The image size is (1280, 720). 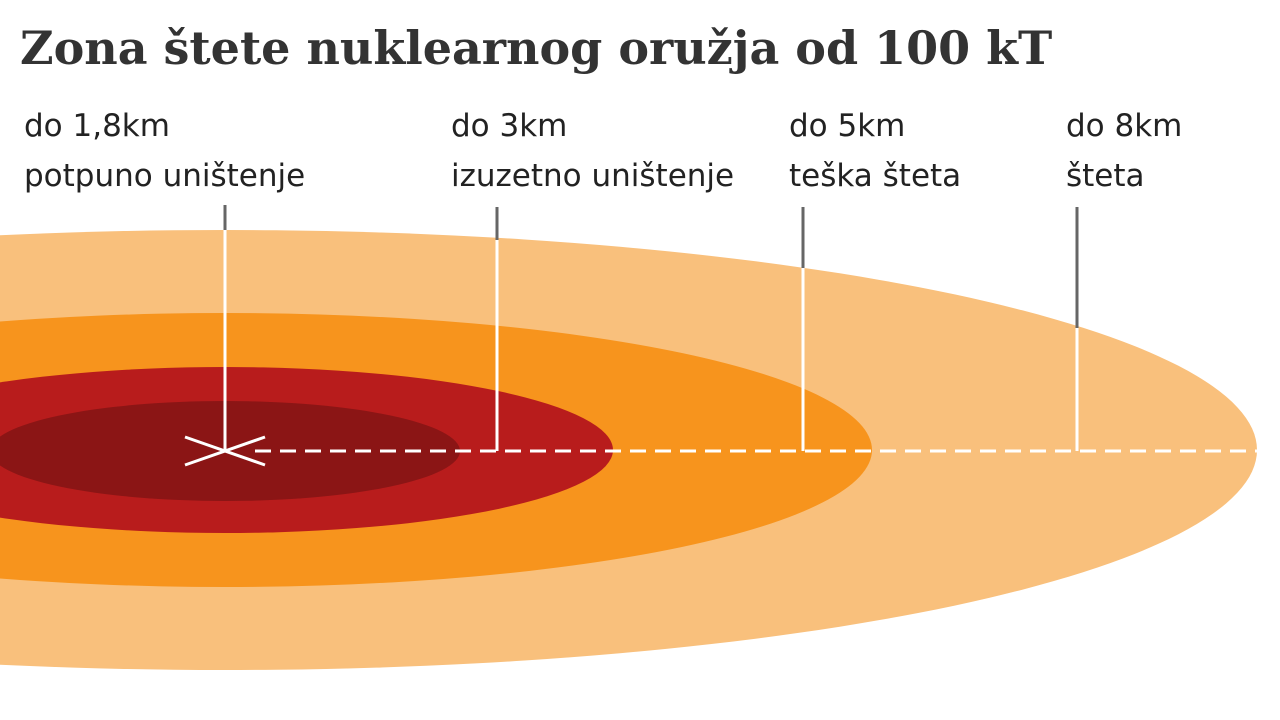 I want to click on zone-description: šteta, so click(x=1105, y=176).